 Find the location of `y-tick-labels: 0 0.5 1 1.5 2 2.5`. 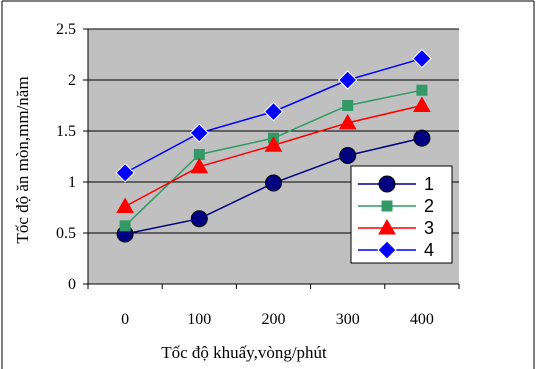

y-tick-labels: 0 0.5 1 1.5 2 2.5 is located at coordinates (66, 157).